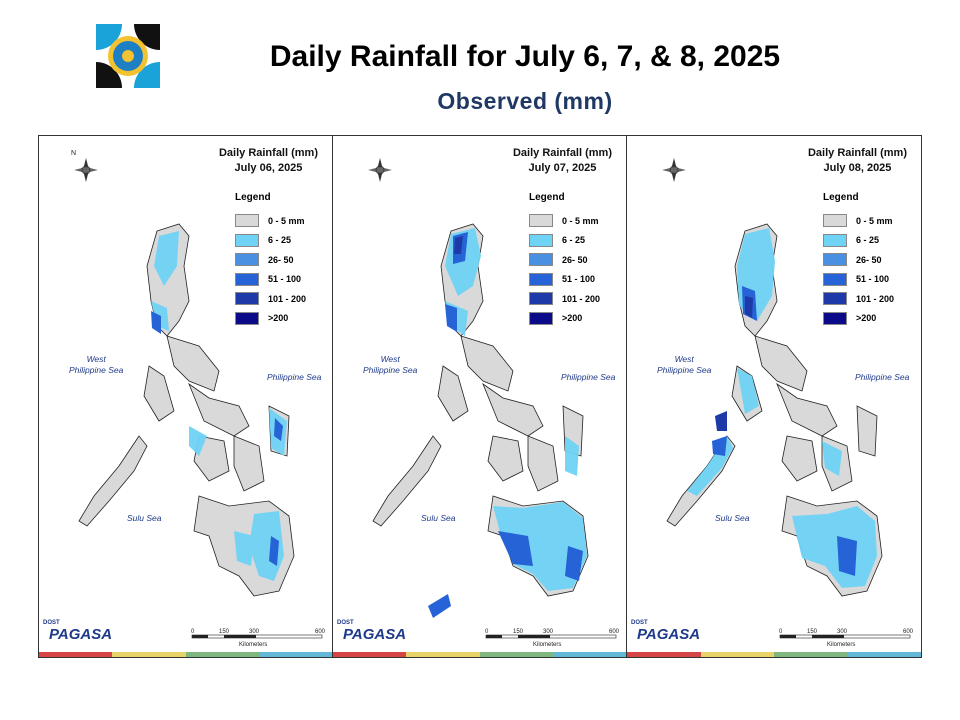 The image size is (960, 720). I want to click on svg-text: 150, so click(518, 632).